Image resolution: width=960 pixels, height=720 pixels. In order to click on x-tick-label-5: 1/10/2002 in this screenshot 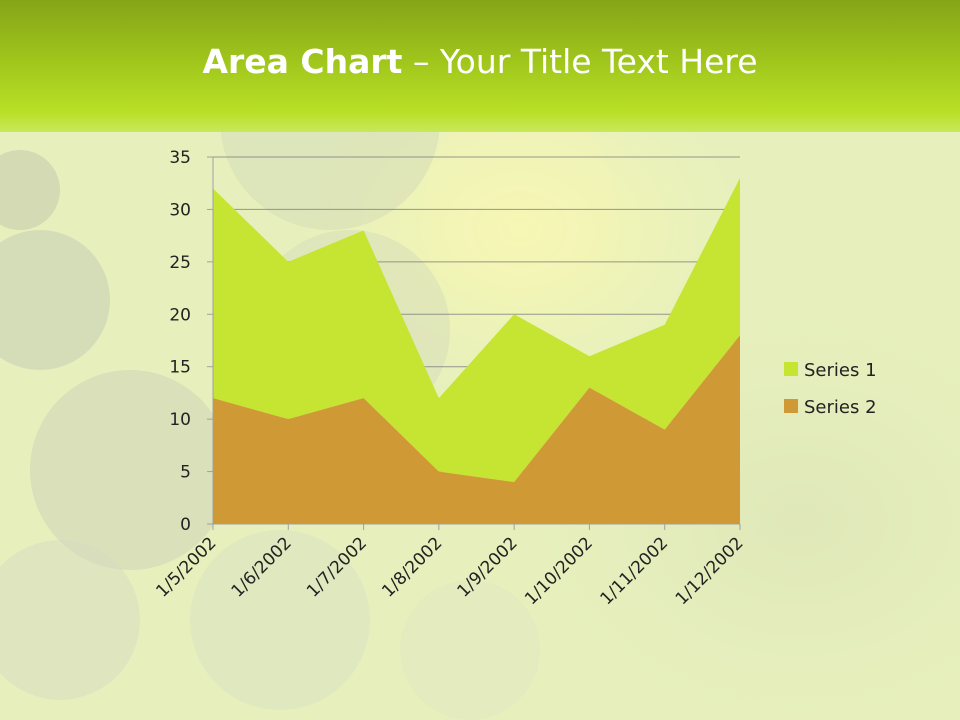, I will do `click(559, 571)`.